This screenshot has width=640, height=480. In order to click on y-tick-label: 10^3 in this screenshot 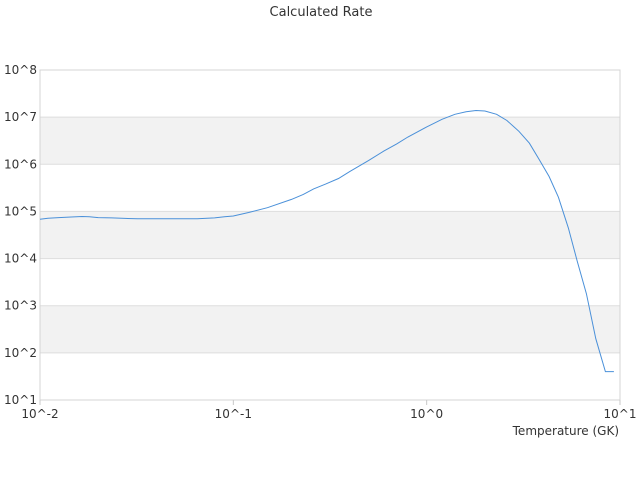, I will do `click(20, 306)`.